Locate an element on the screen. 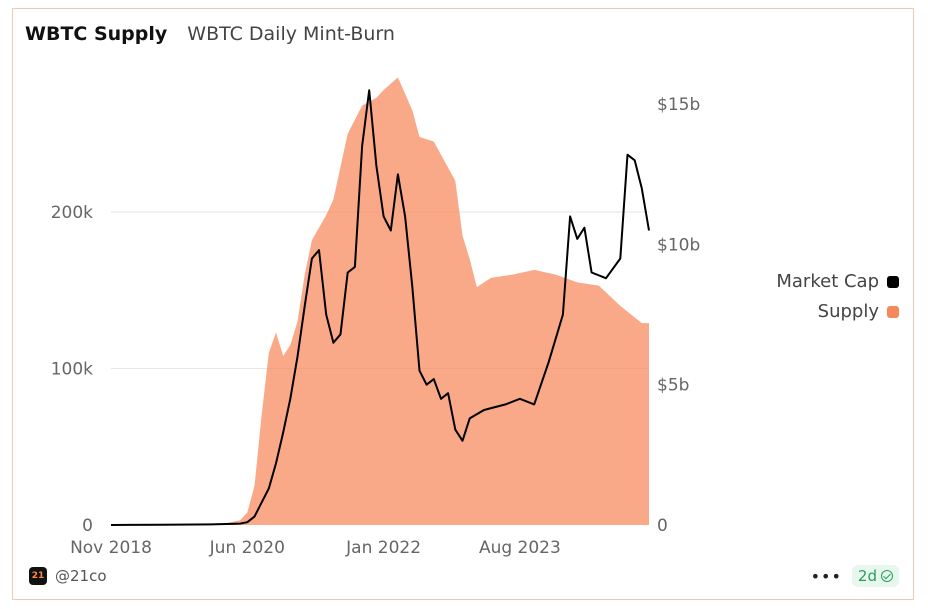 The width and height of the screenshot is (928, 609). legend-swatch-supply is located at coordinates (893, 311).